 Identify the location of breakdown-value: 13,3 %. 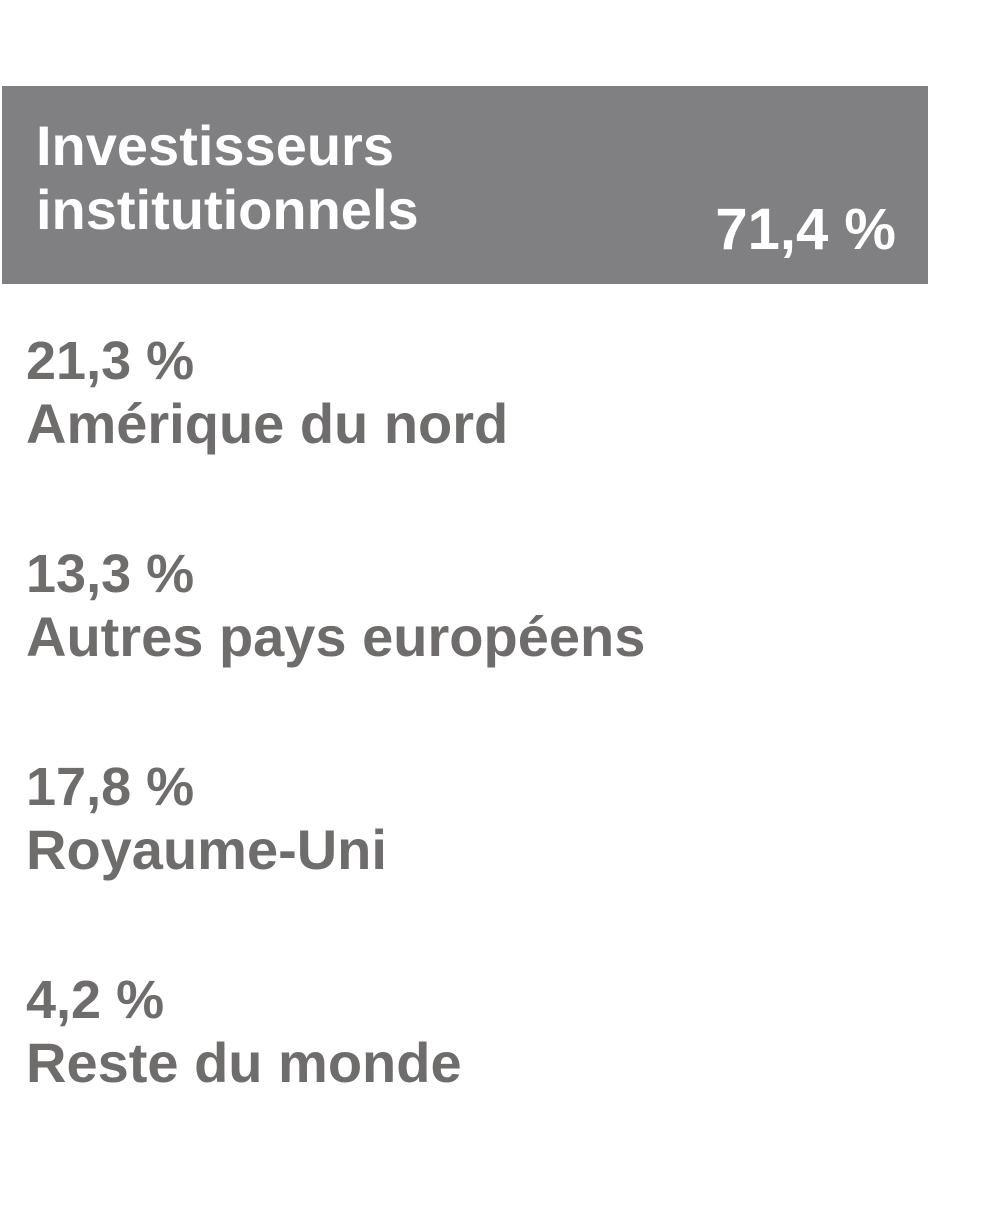
(110, 574).